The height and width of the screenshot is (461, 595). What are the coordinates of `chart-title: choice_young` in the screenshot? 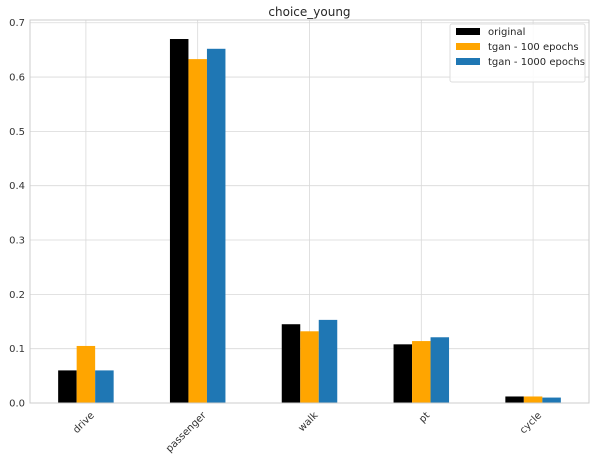 It's located at (309, 12).